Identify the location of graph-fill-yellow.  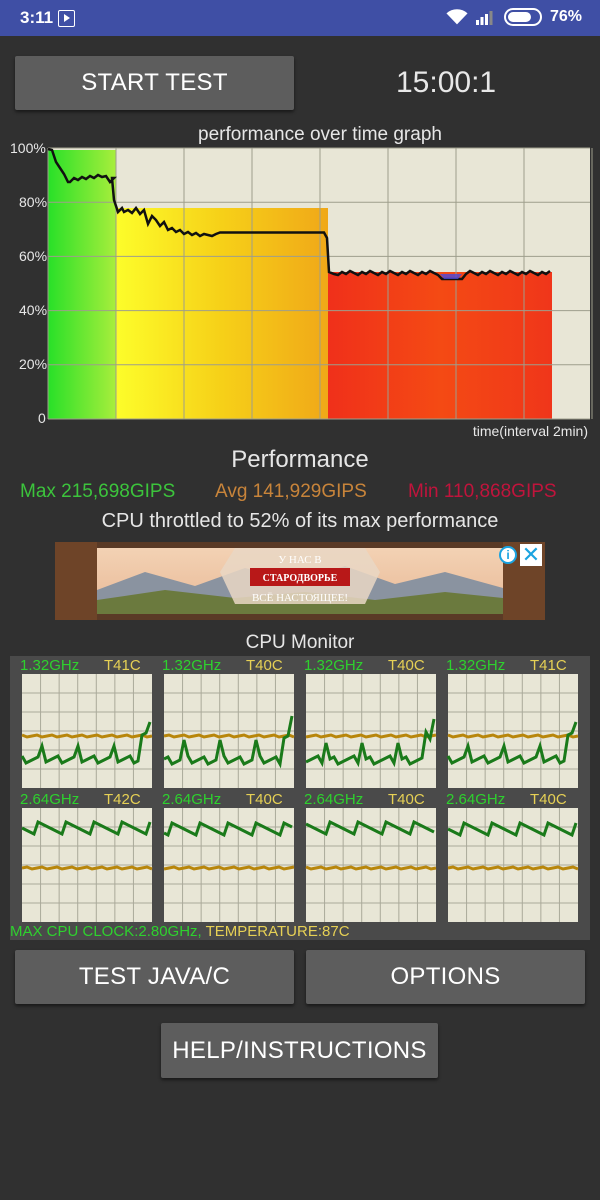
(222, 313).